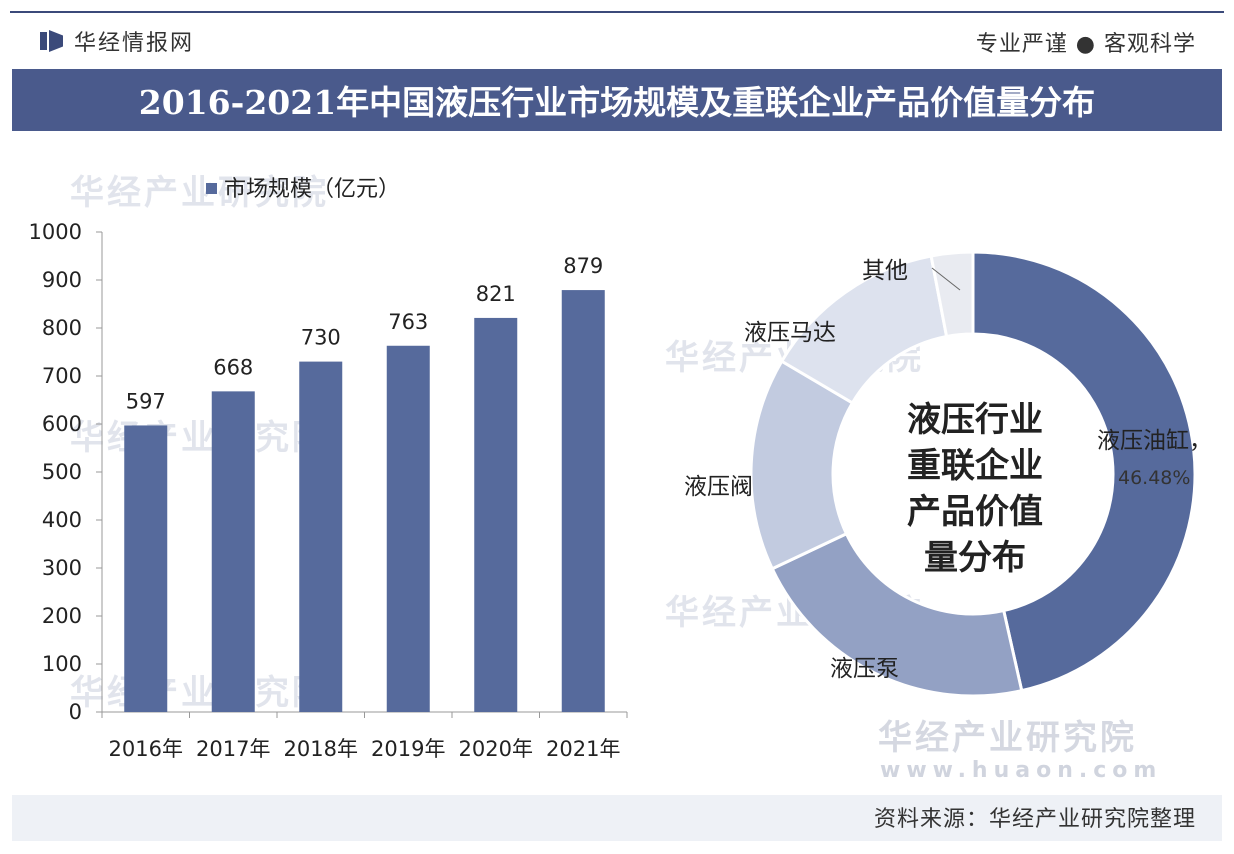 The image size is (1234, 854). I want to click on x-tick-label: 2019年, so click(408, 749).